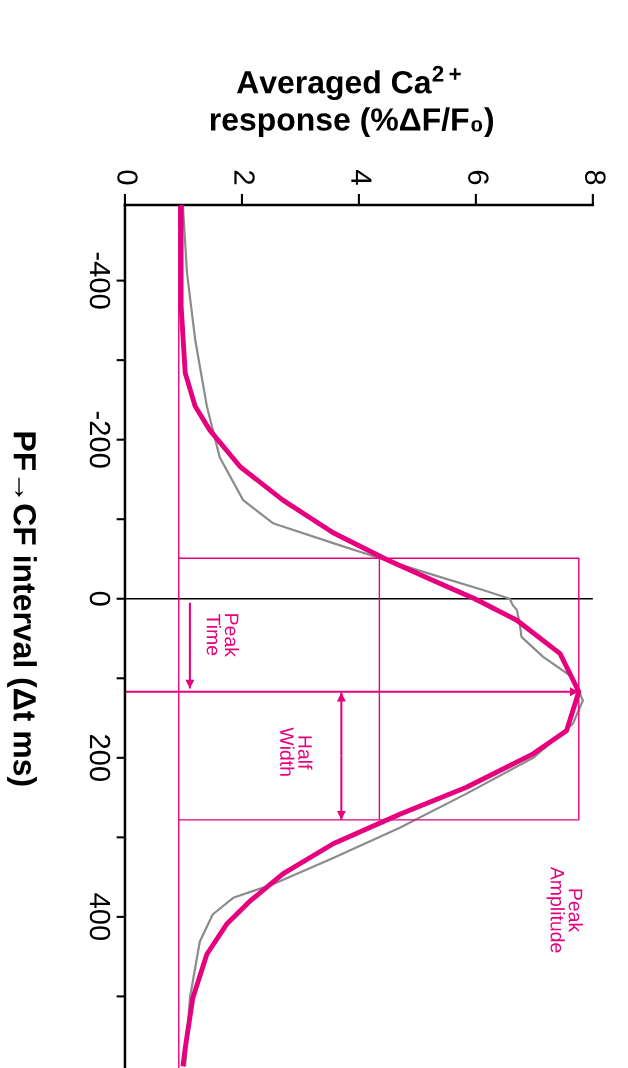 The height and width of the screenshot is (1068, 628). Describe the element at coordinates (352, 101) in the screenshot. I see `x-axis-title: Averaged Ca$^{2+}$ response (%ΔF/F₀)` at that location.